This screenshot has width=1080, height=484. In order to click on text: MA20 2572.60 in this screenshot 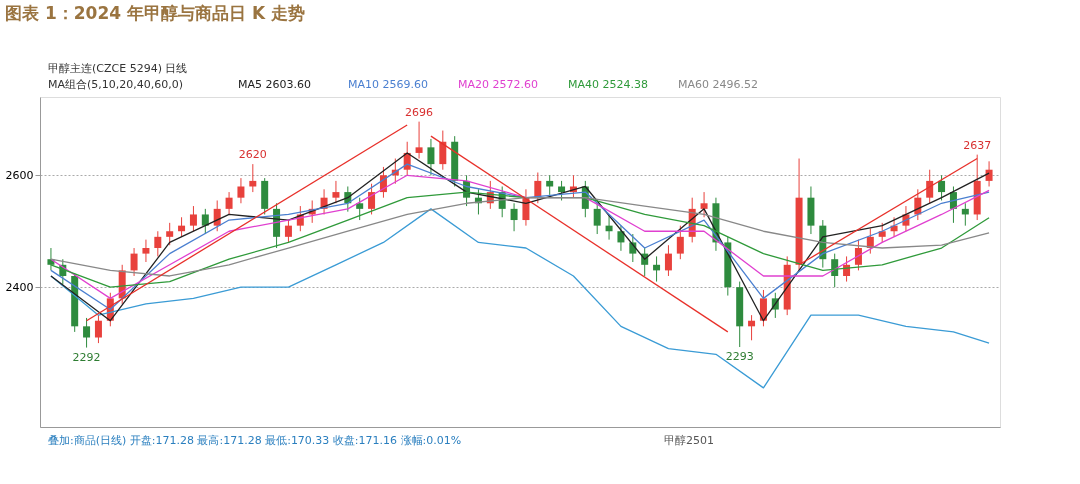, I will do `click(498, 84)`.